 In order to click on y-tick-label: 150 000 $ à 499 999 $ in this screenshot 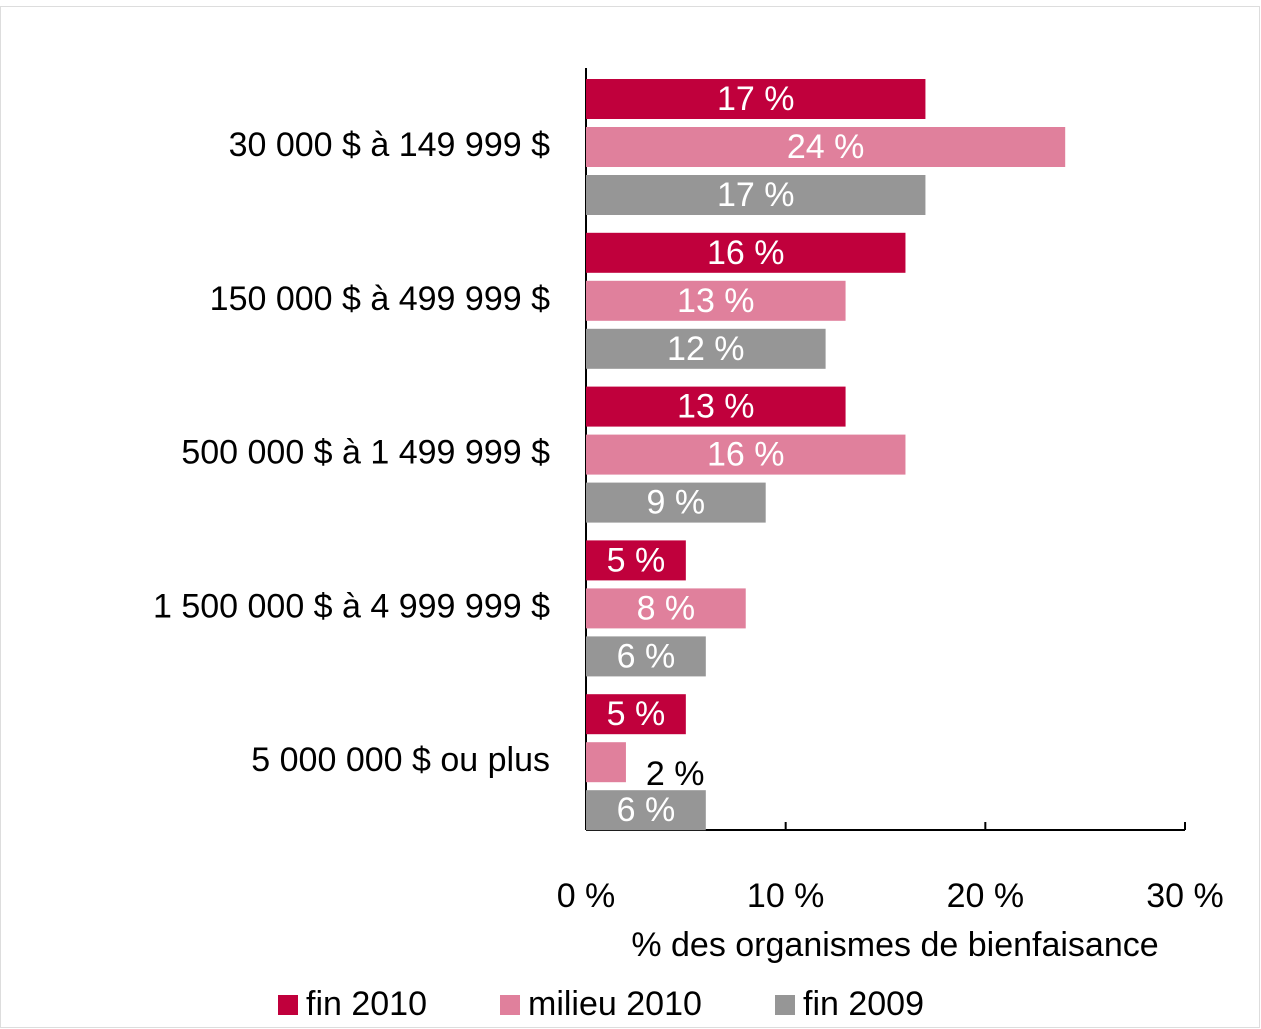, I will do `click(380, 299)`.